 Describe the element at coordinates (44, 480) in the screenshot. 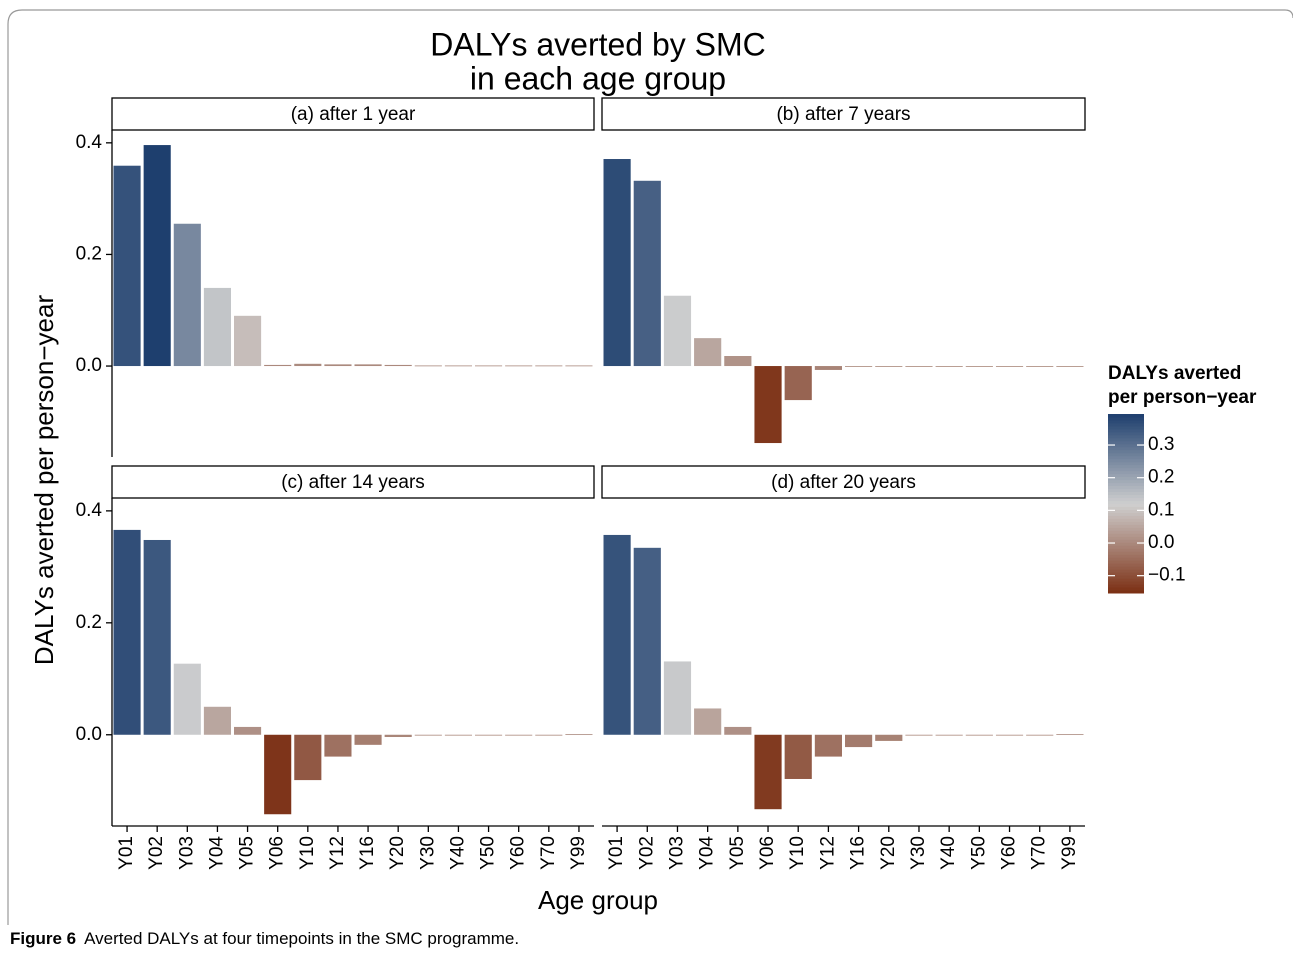

I see `y-axis-label: DALYs averted per person−year` at that location.